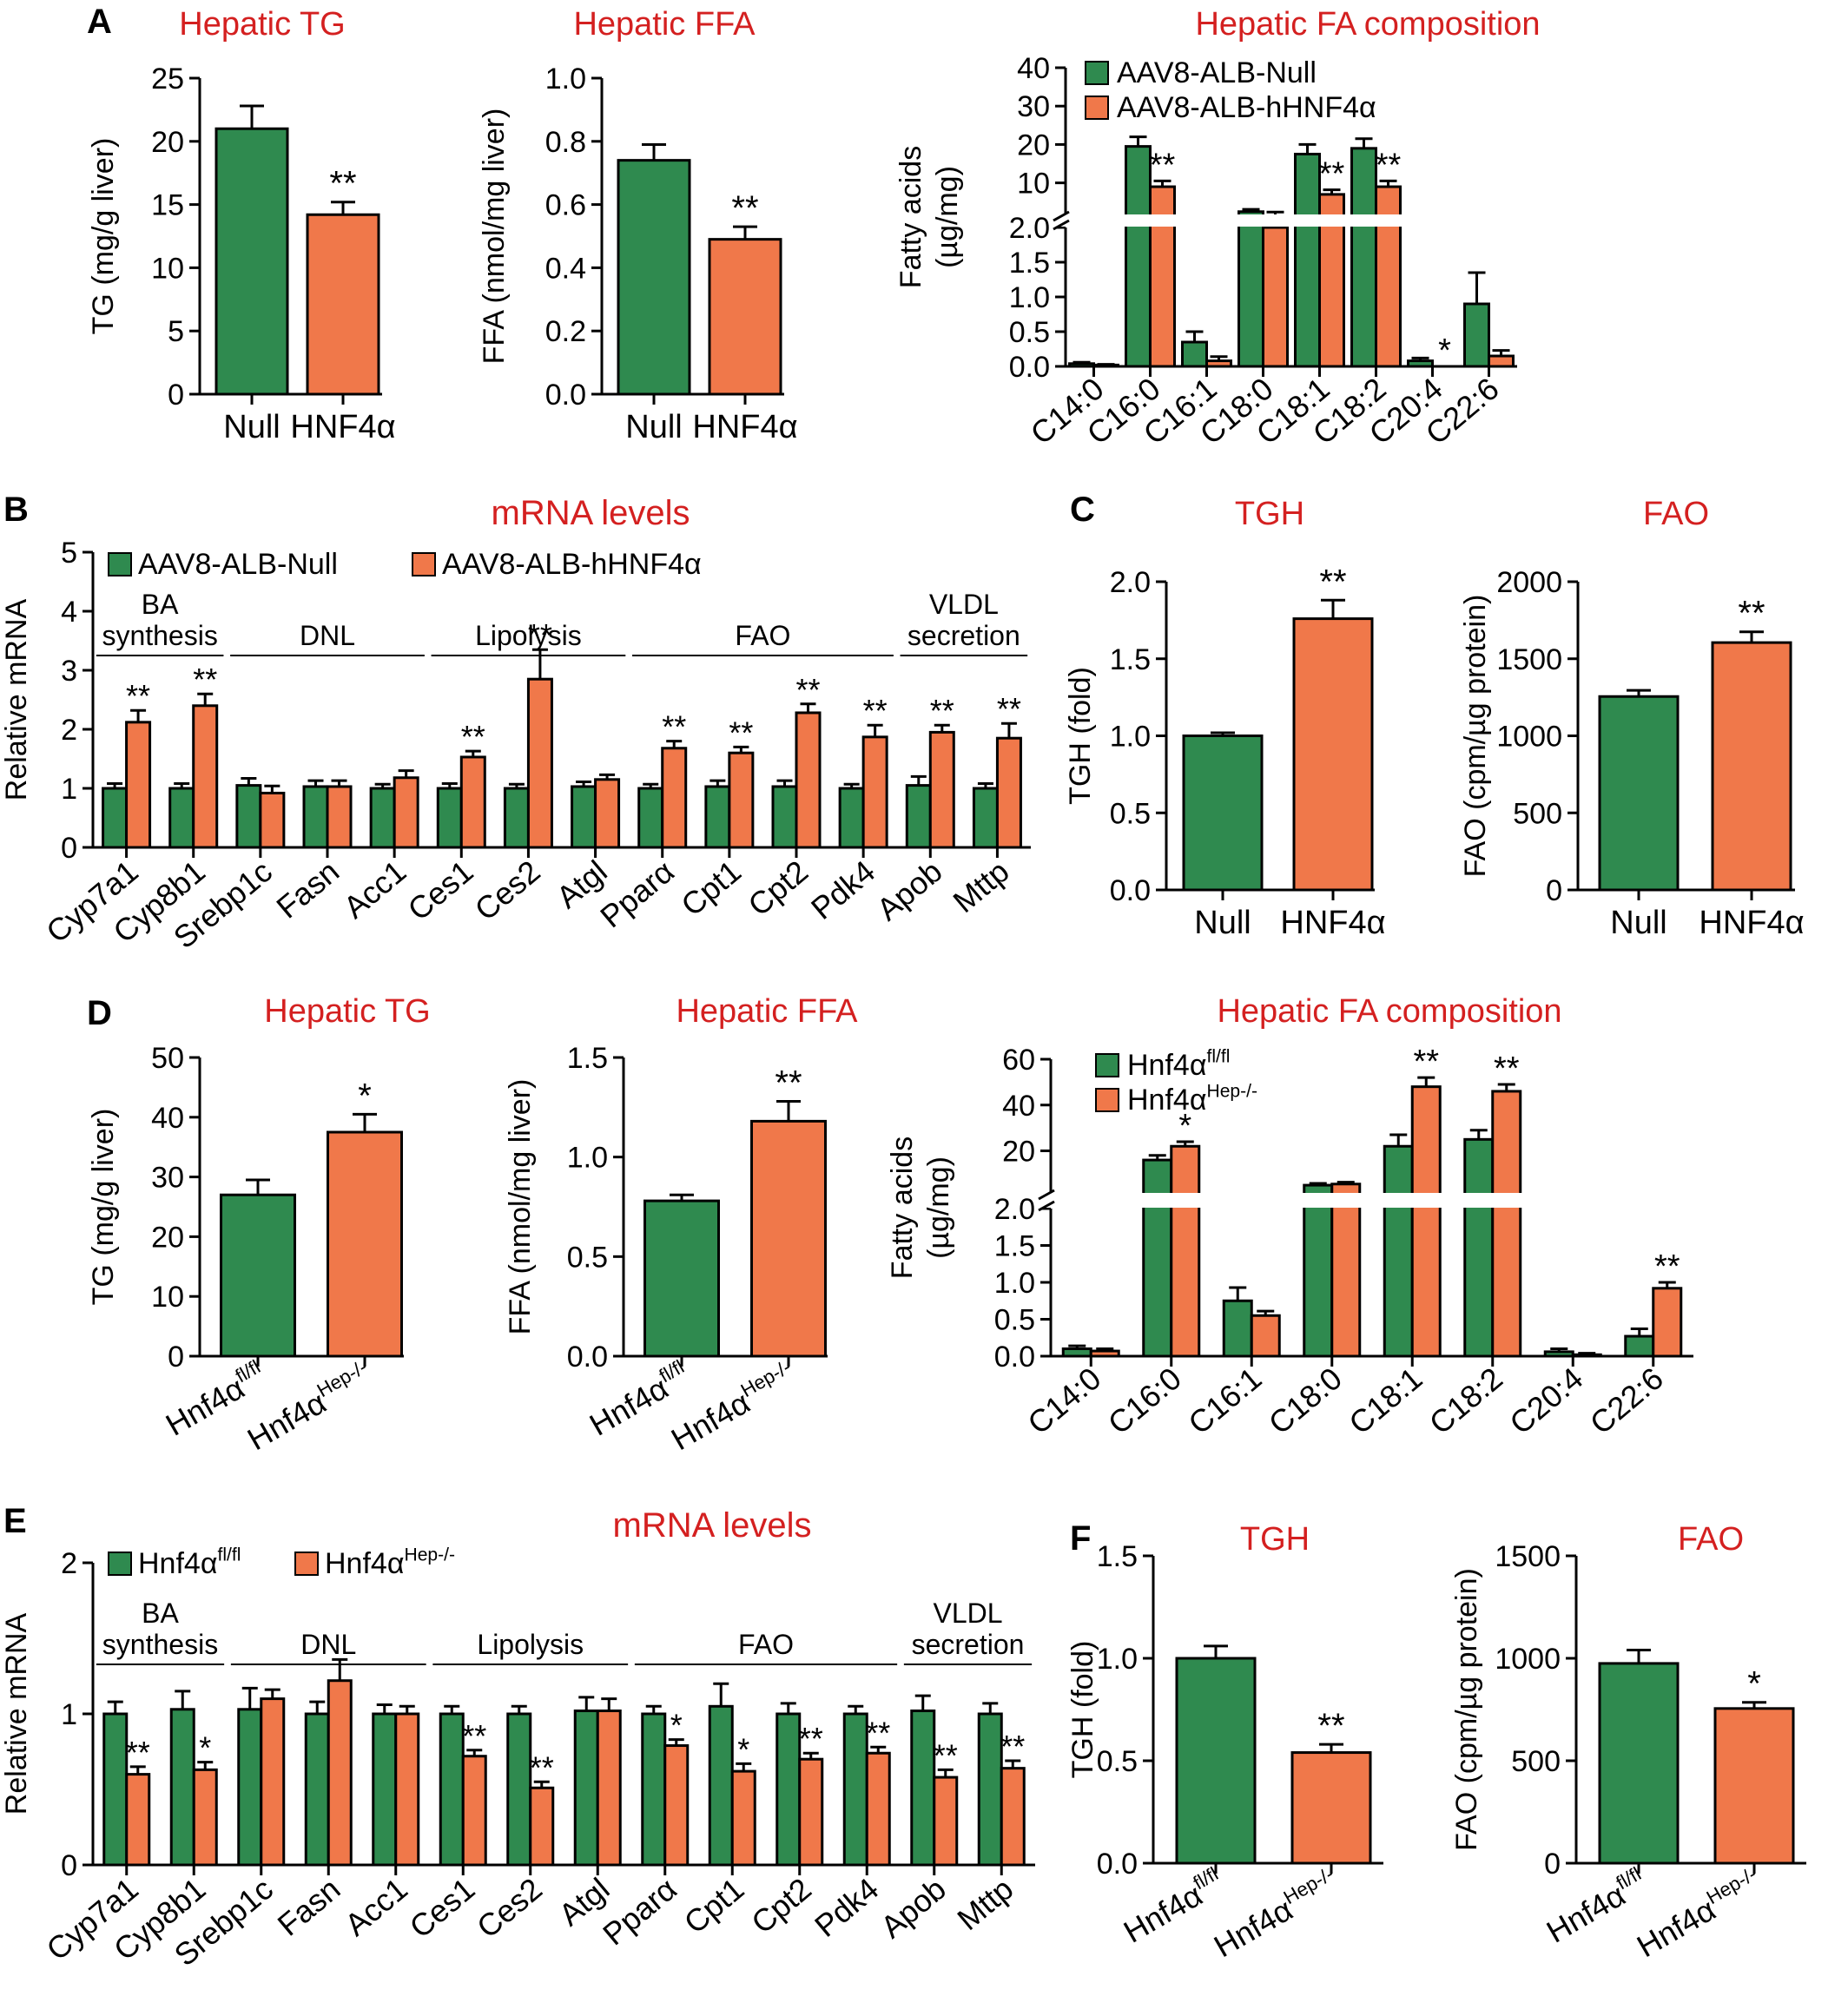 This screenshot has height=2016, width=1848. Describe the element at coordinates (1369, 1200) in the screenshot. I see `axis-break` at that location.